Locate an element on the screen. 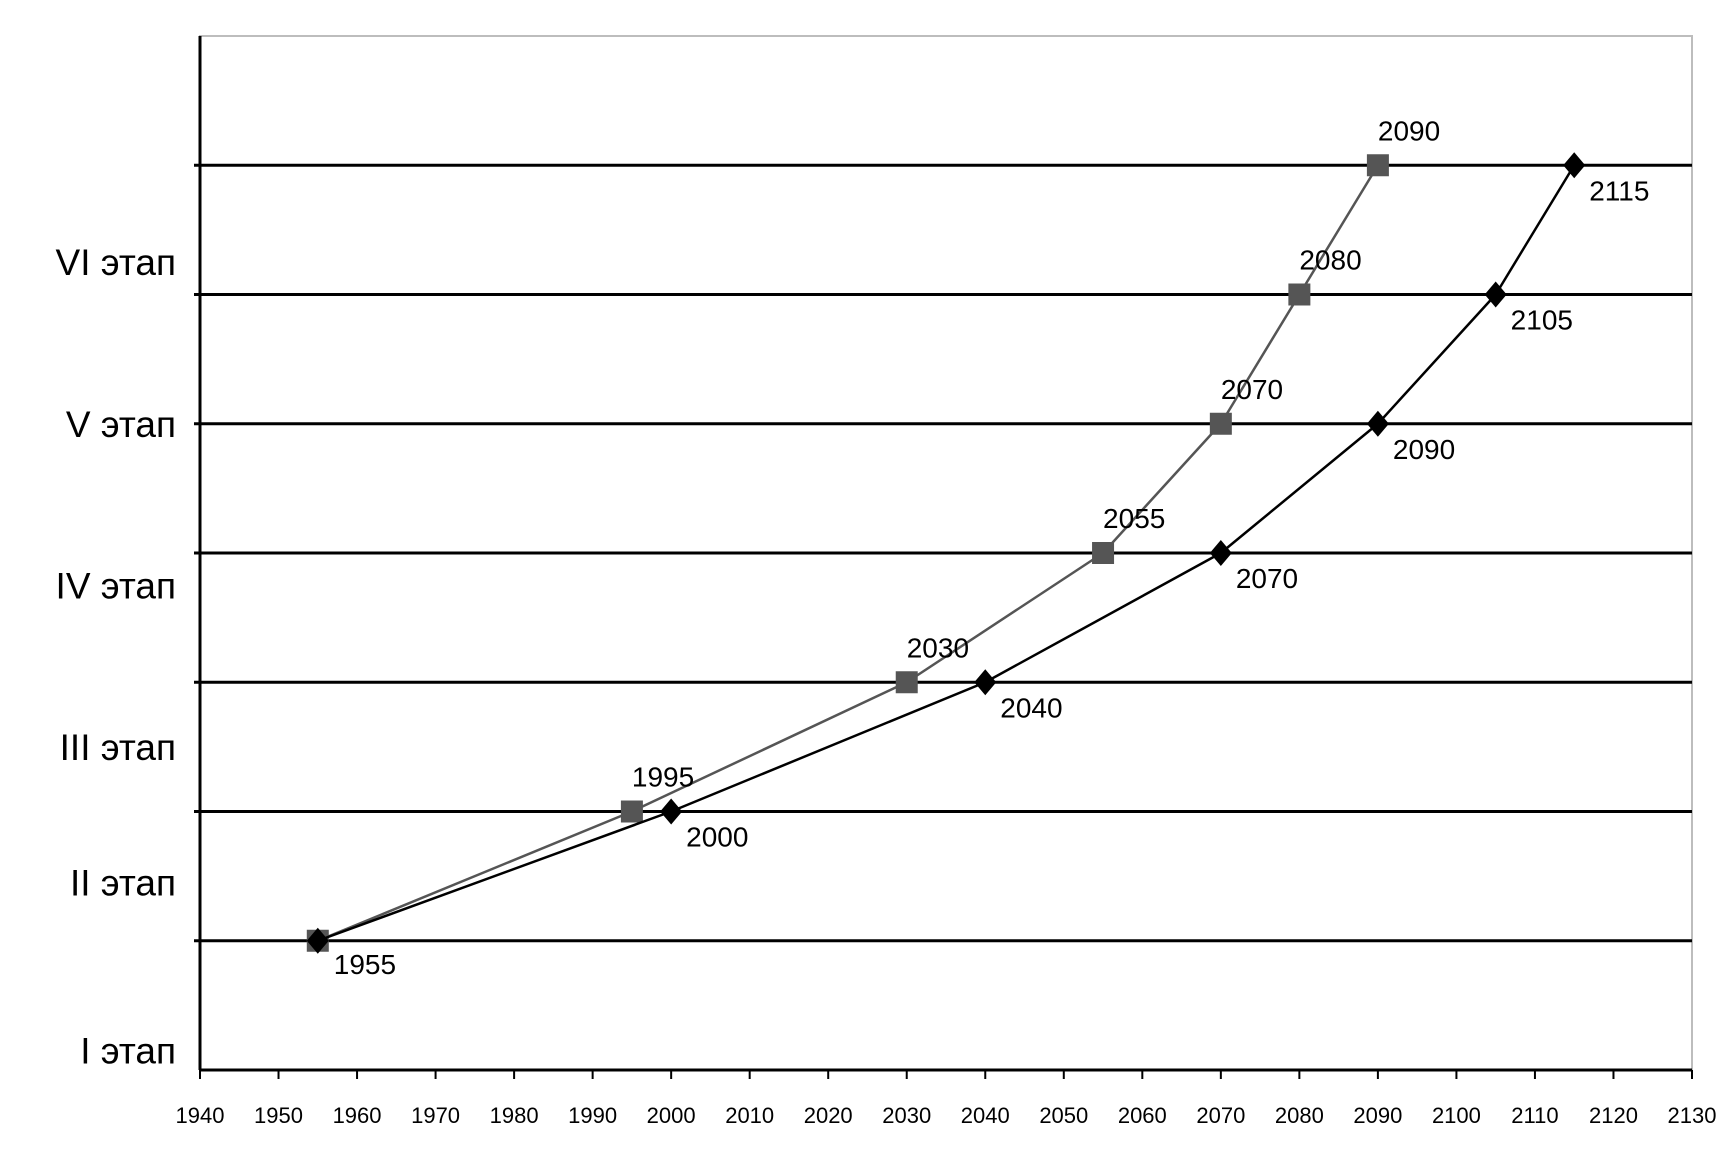  data-label-s1-1995: 1995 is located at coordinates (663, 777).